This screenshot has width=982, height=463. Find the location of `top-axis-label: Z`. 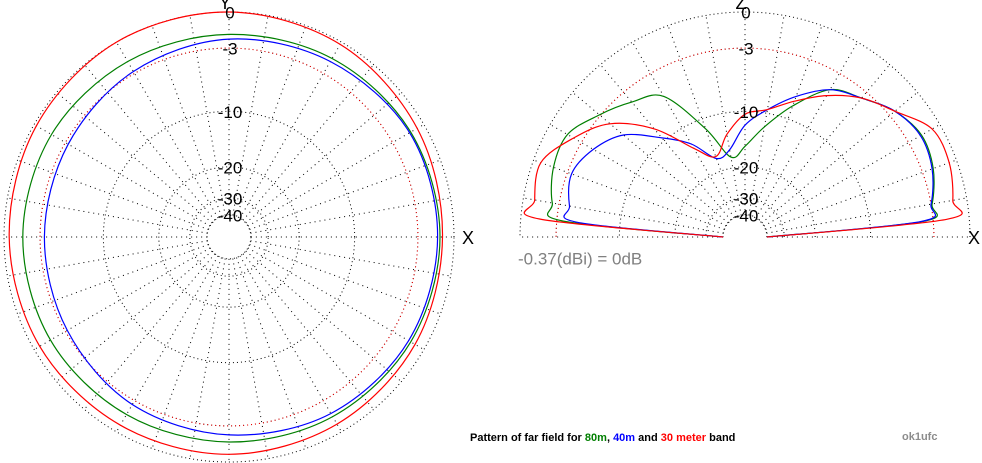

top-axis-label: Z is located at coordinates (741, 6).